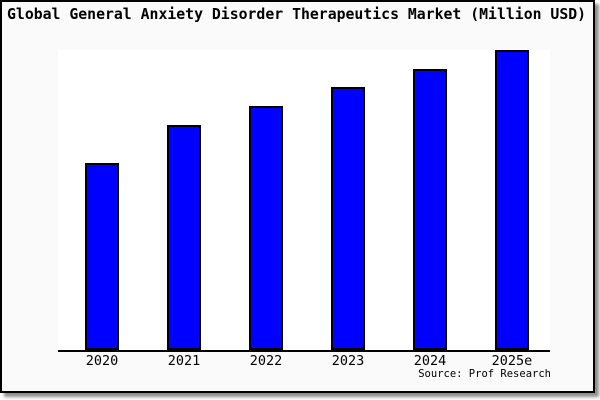  I want to click on source-note: Source: Prof Research, so click(484, 374).